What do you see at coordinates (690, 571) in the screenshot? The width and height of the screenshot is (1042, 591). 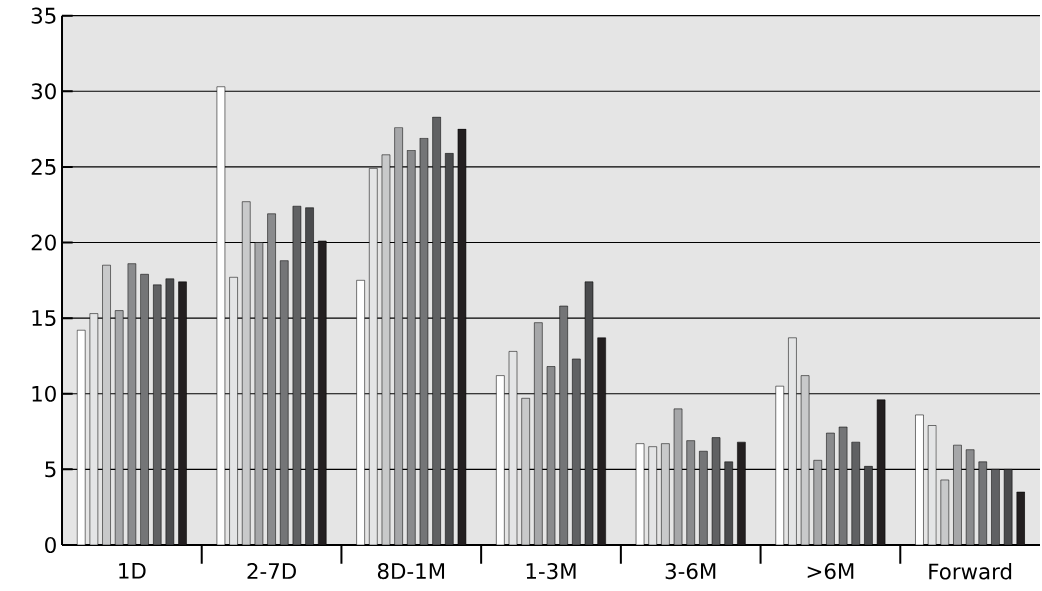 I see `x-tick-label: 3-6M` at bounding box center [690, 571].